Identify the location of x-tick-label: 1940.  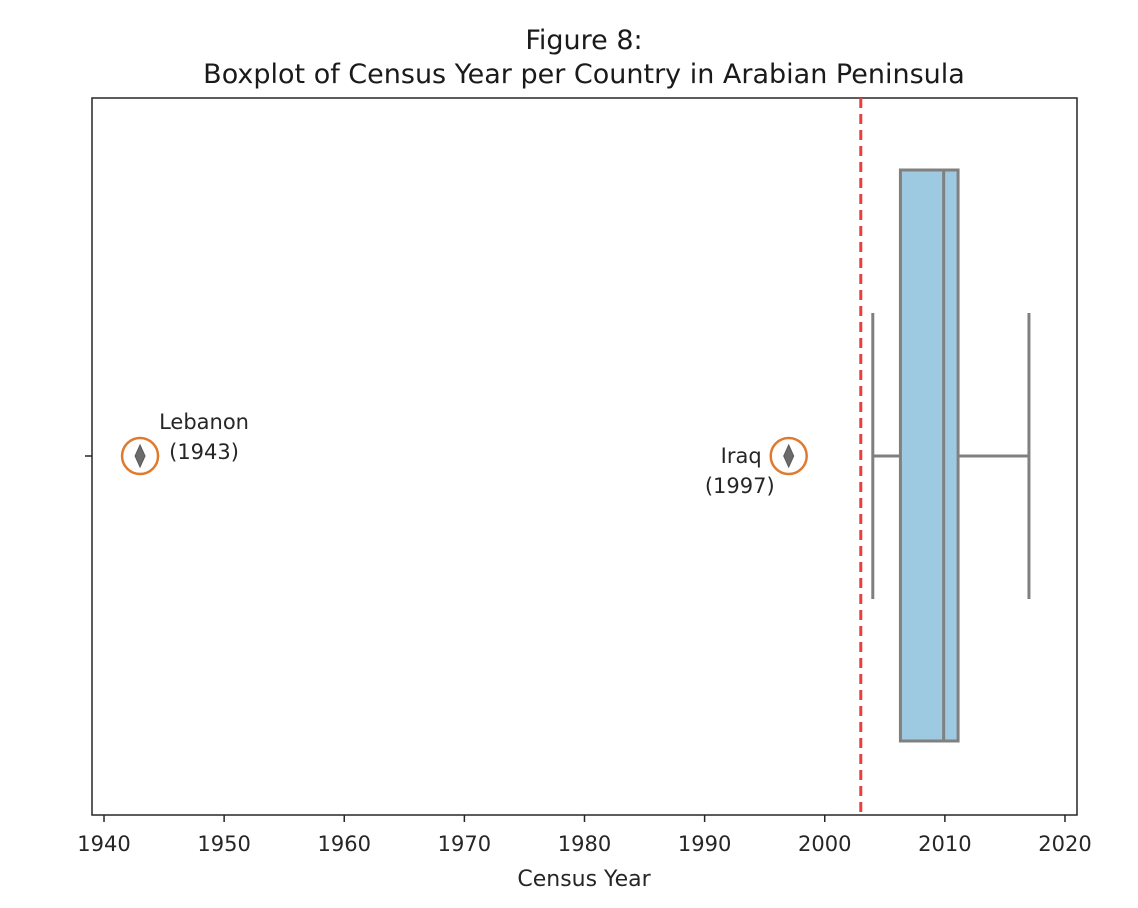
(103, 844).